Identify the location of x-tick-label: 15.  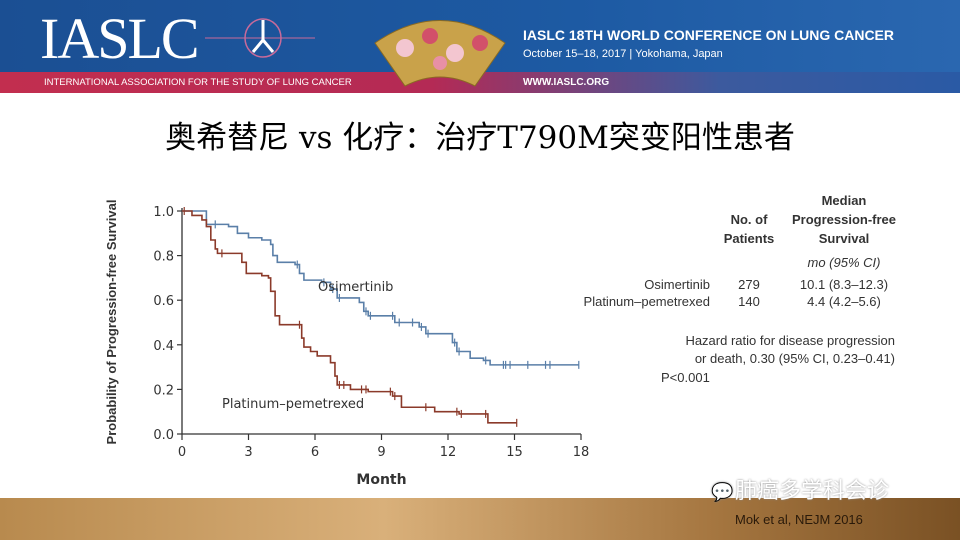
(514, 452).